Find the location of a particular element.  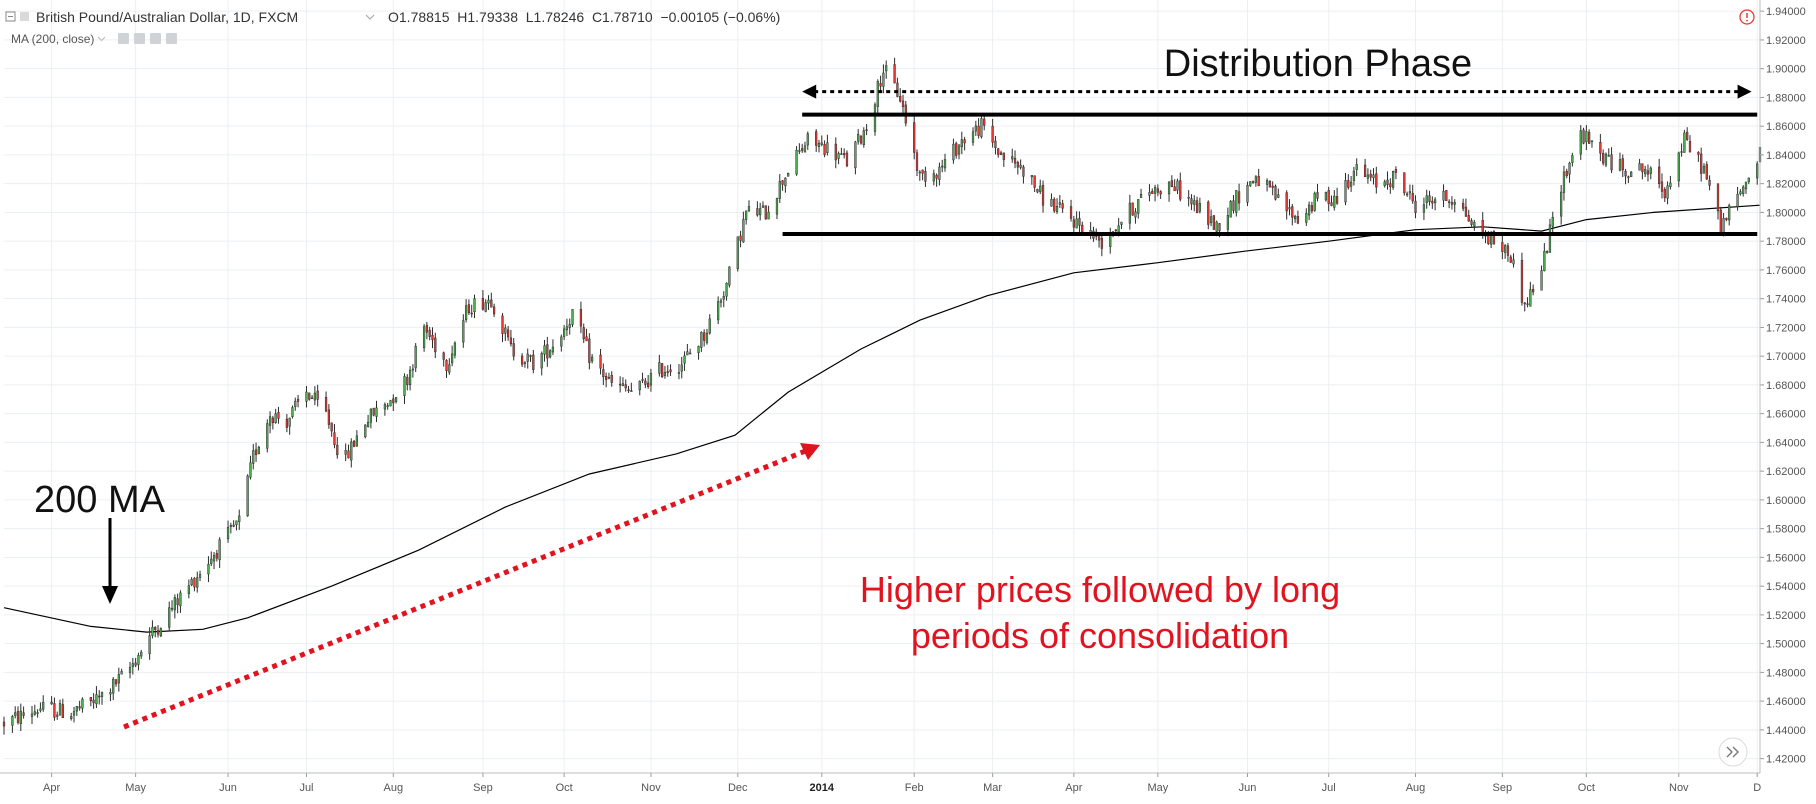

indicator-chevron-down-icon is located at coordinates (101, 39).